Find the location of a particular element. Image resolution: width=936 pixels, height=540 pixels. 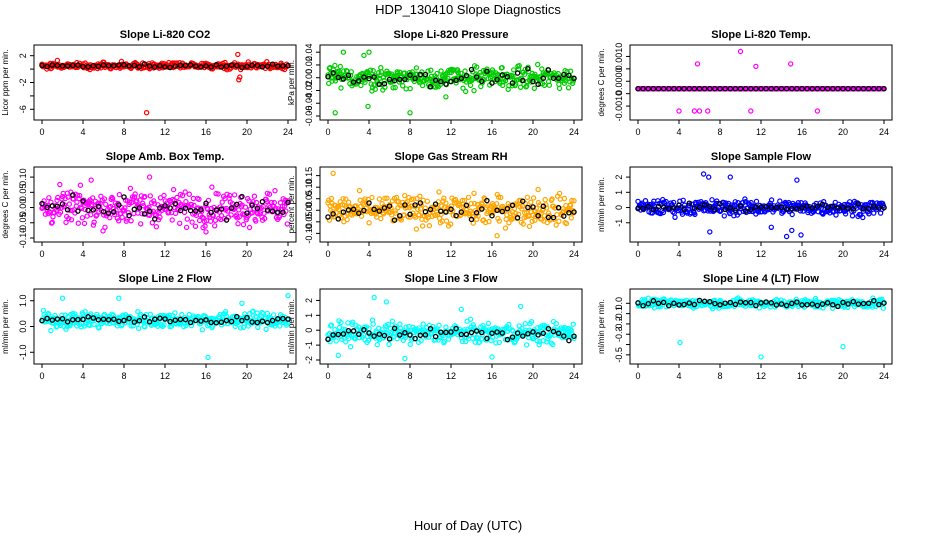

y-tick-label: 2 is located at coordinates (619, 177).